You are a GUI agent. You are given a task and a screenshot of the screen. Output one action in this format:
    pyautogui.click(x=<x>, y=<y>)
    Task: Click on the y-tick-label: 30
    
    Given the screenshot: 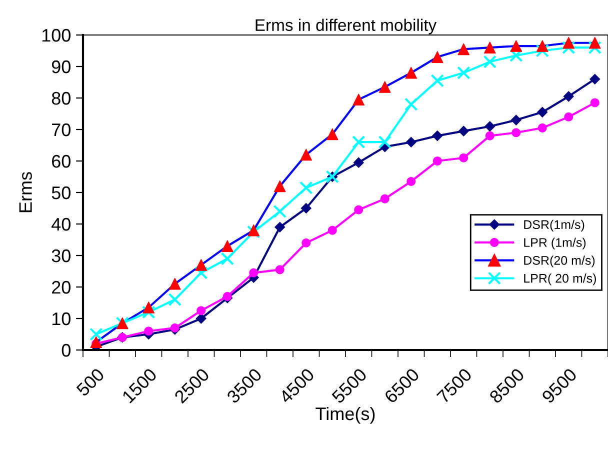 What is the action you would take?
    pyautogui.click(x=61, y=255)
    